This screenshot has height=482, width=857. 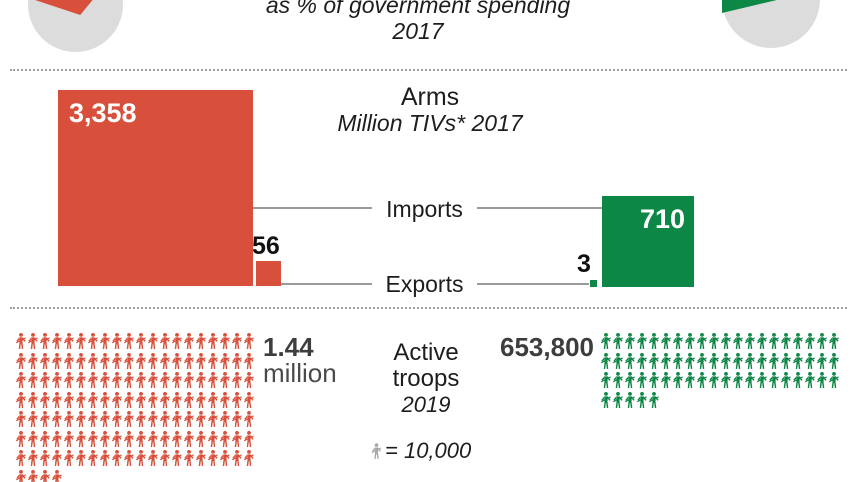 What do you see at coordinates (288, 347) in the screenshot?
I see `red-troops-number: 1.44` at bounding box center [288, 347].